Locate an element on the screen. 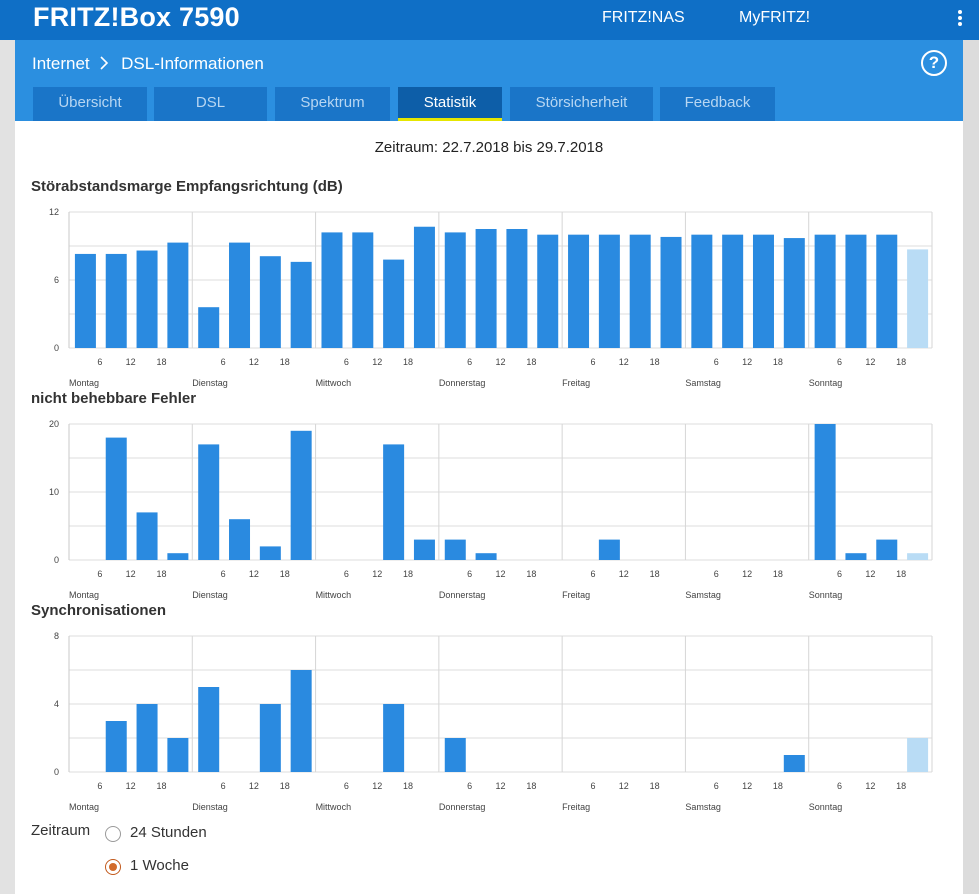  breadcrumb-parent: Internet is located at coordinates (61, 63).